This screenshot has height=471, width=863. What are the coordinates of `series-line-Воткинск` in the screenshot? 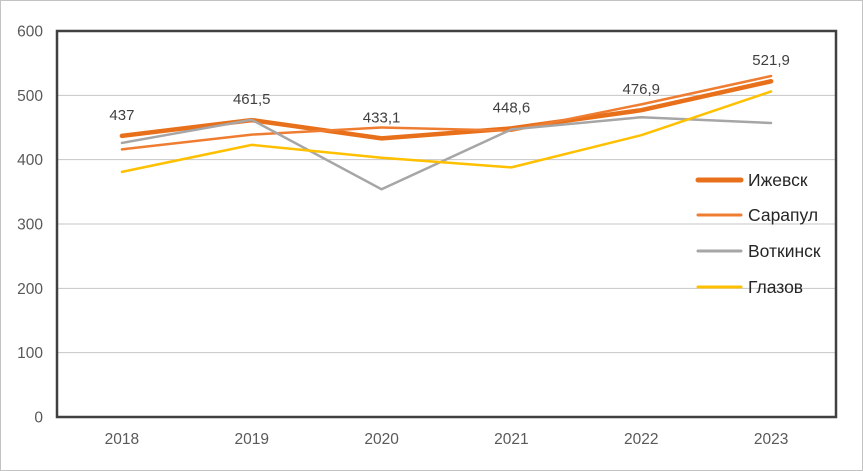 It's located at (446, 153).